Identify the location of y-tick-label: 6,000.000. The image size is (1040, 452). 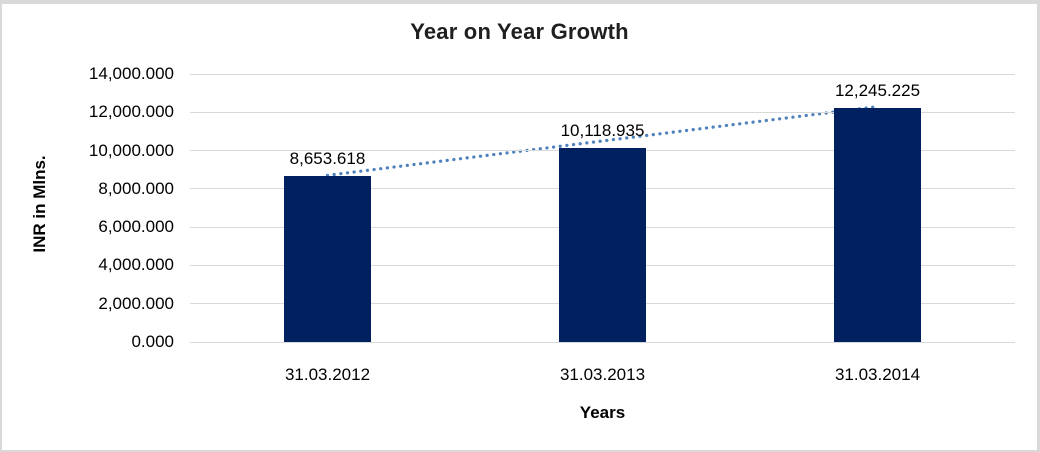
(136, 227).